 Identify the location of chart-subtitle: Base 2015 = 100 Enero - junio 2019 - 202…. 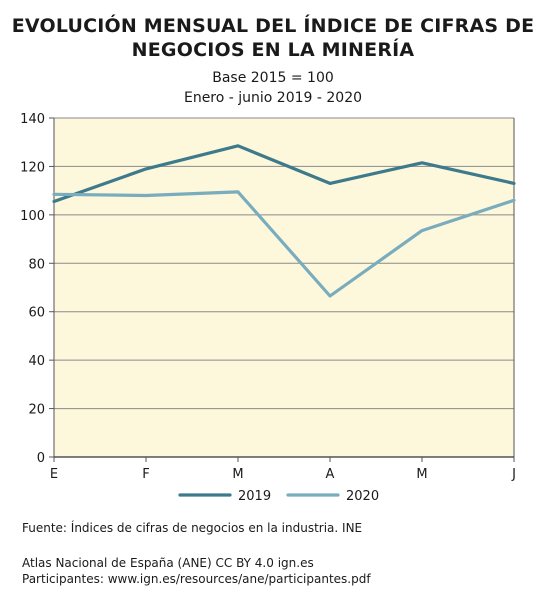
(273, 88).